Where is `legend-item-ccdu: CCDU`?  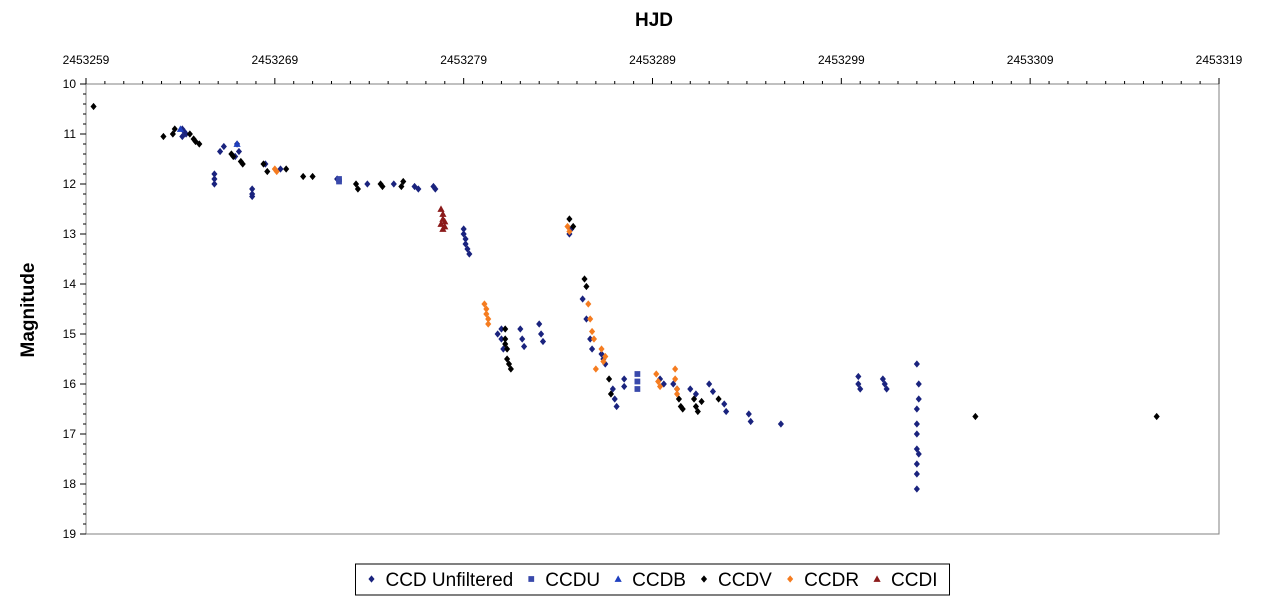 legend-item-ccdu: CCDU is located at coordinates (564, 580).